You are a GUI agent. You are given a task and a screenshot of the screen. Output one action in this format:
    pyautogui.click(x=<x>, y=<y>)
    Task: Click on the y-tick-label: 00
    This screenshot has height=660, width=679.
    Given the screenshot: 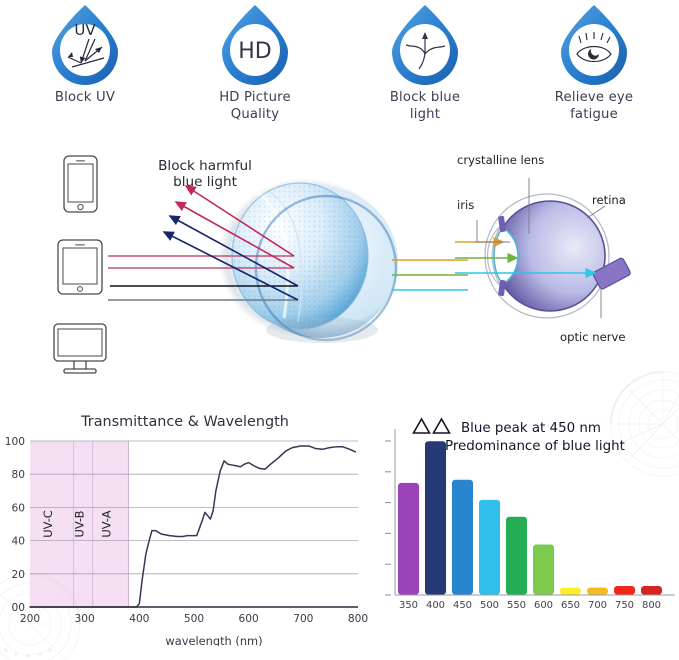 What is the action you would take?
    pyautogui.click(x=19, y=608)
    